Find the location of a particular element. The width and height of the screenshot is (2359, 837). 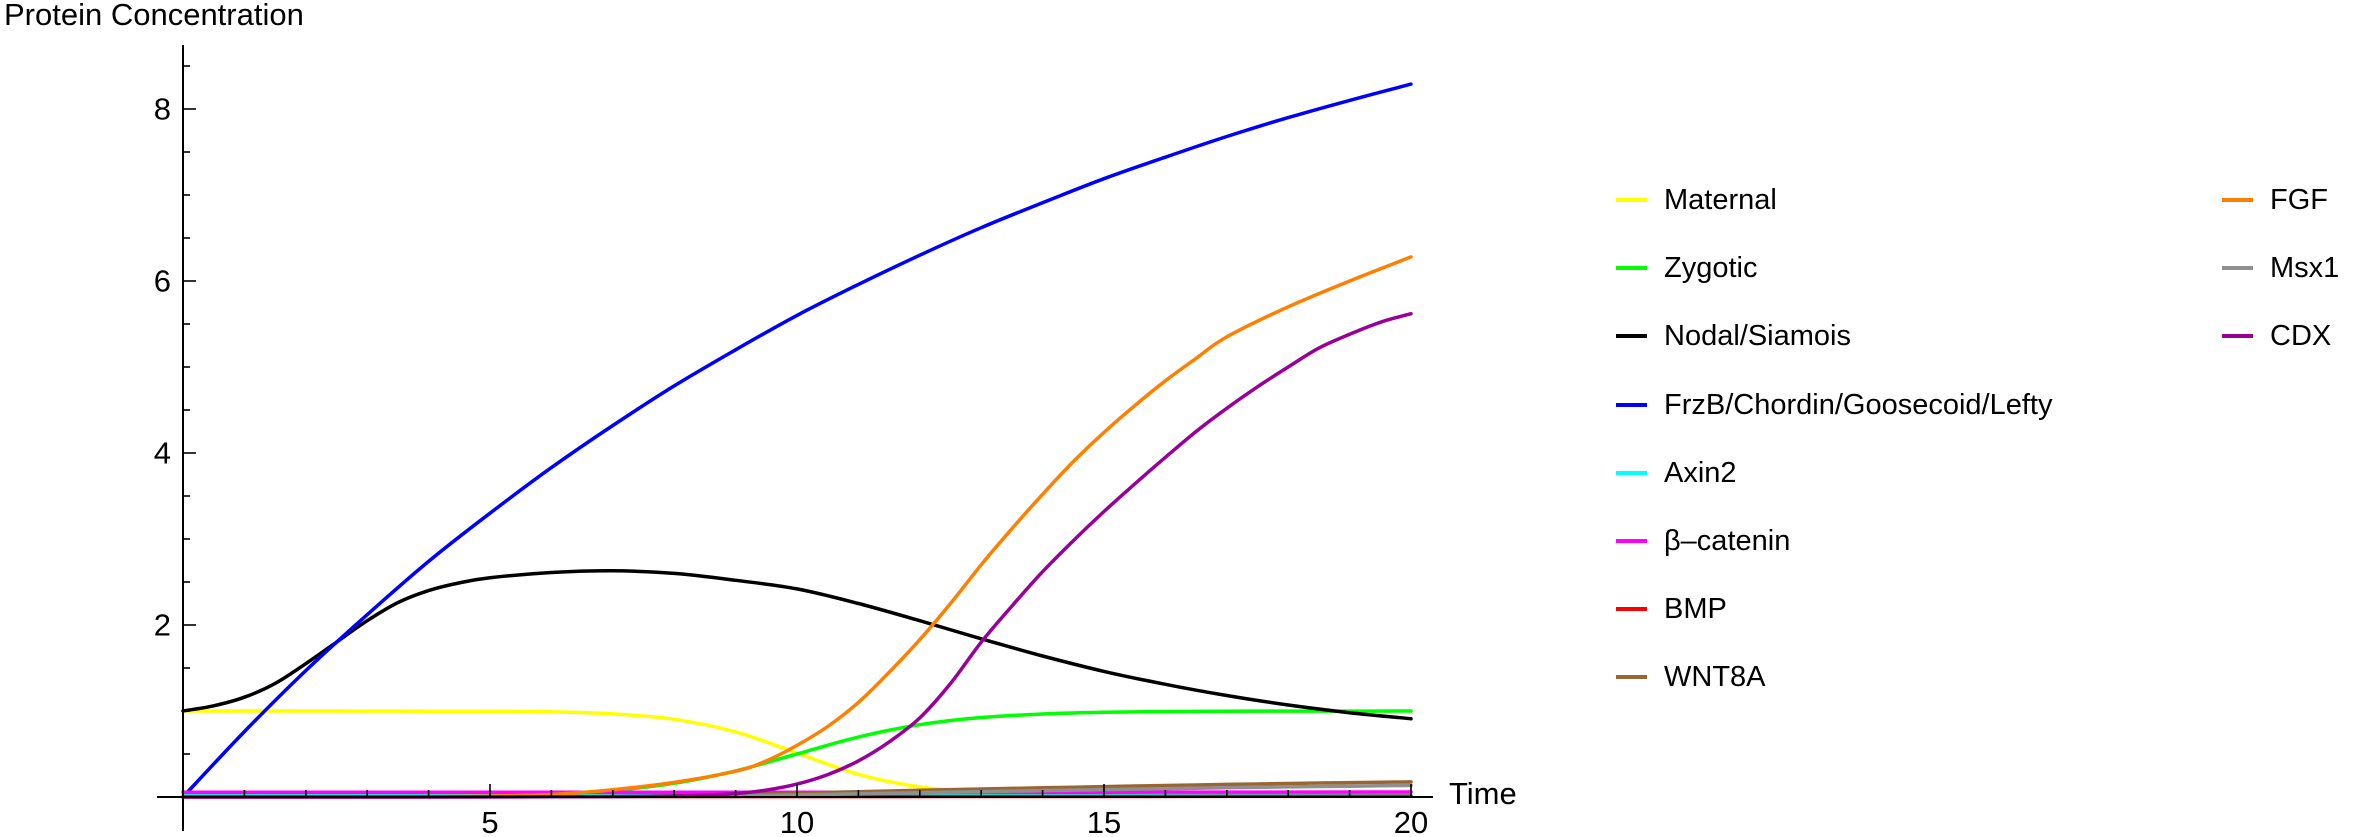

y-tick-label-6: 6 is located at coordinates (162, 281).